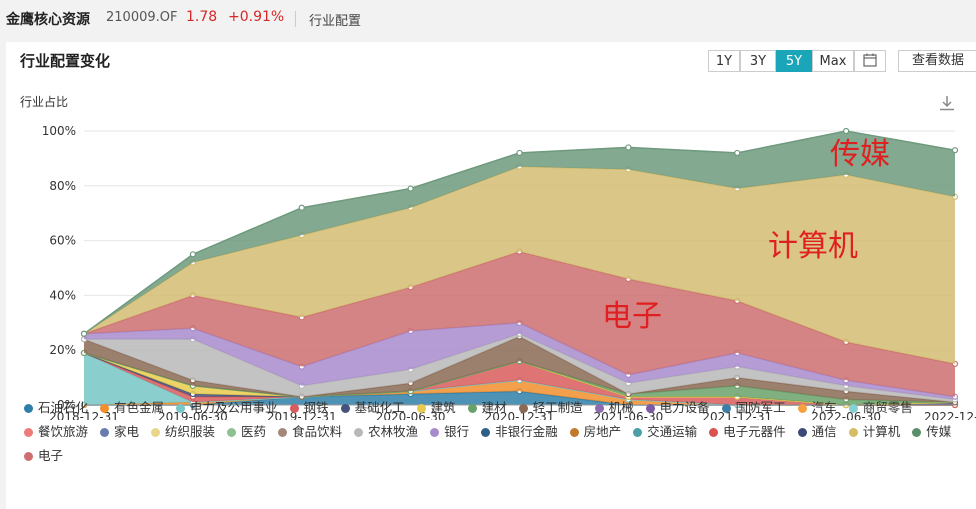  I want to click on legend-item: 非银行金融, so click(519, 432).